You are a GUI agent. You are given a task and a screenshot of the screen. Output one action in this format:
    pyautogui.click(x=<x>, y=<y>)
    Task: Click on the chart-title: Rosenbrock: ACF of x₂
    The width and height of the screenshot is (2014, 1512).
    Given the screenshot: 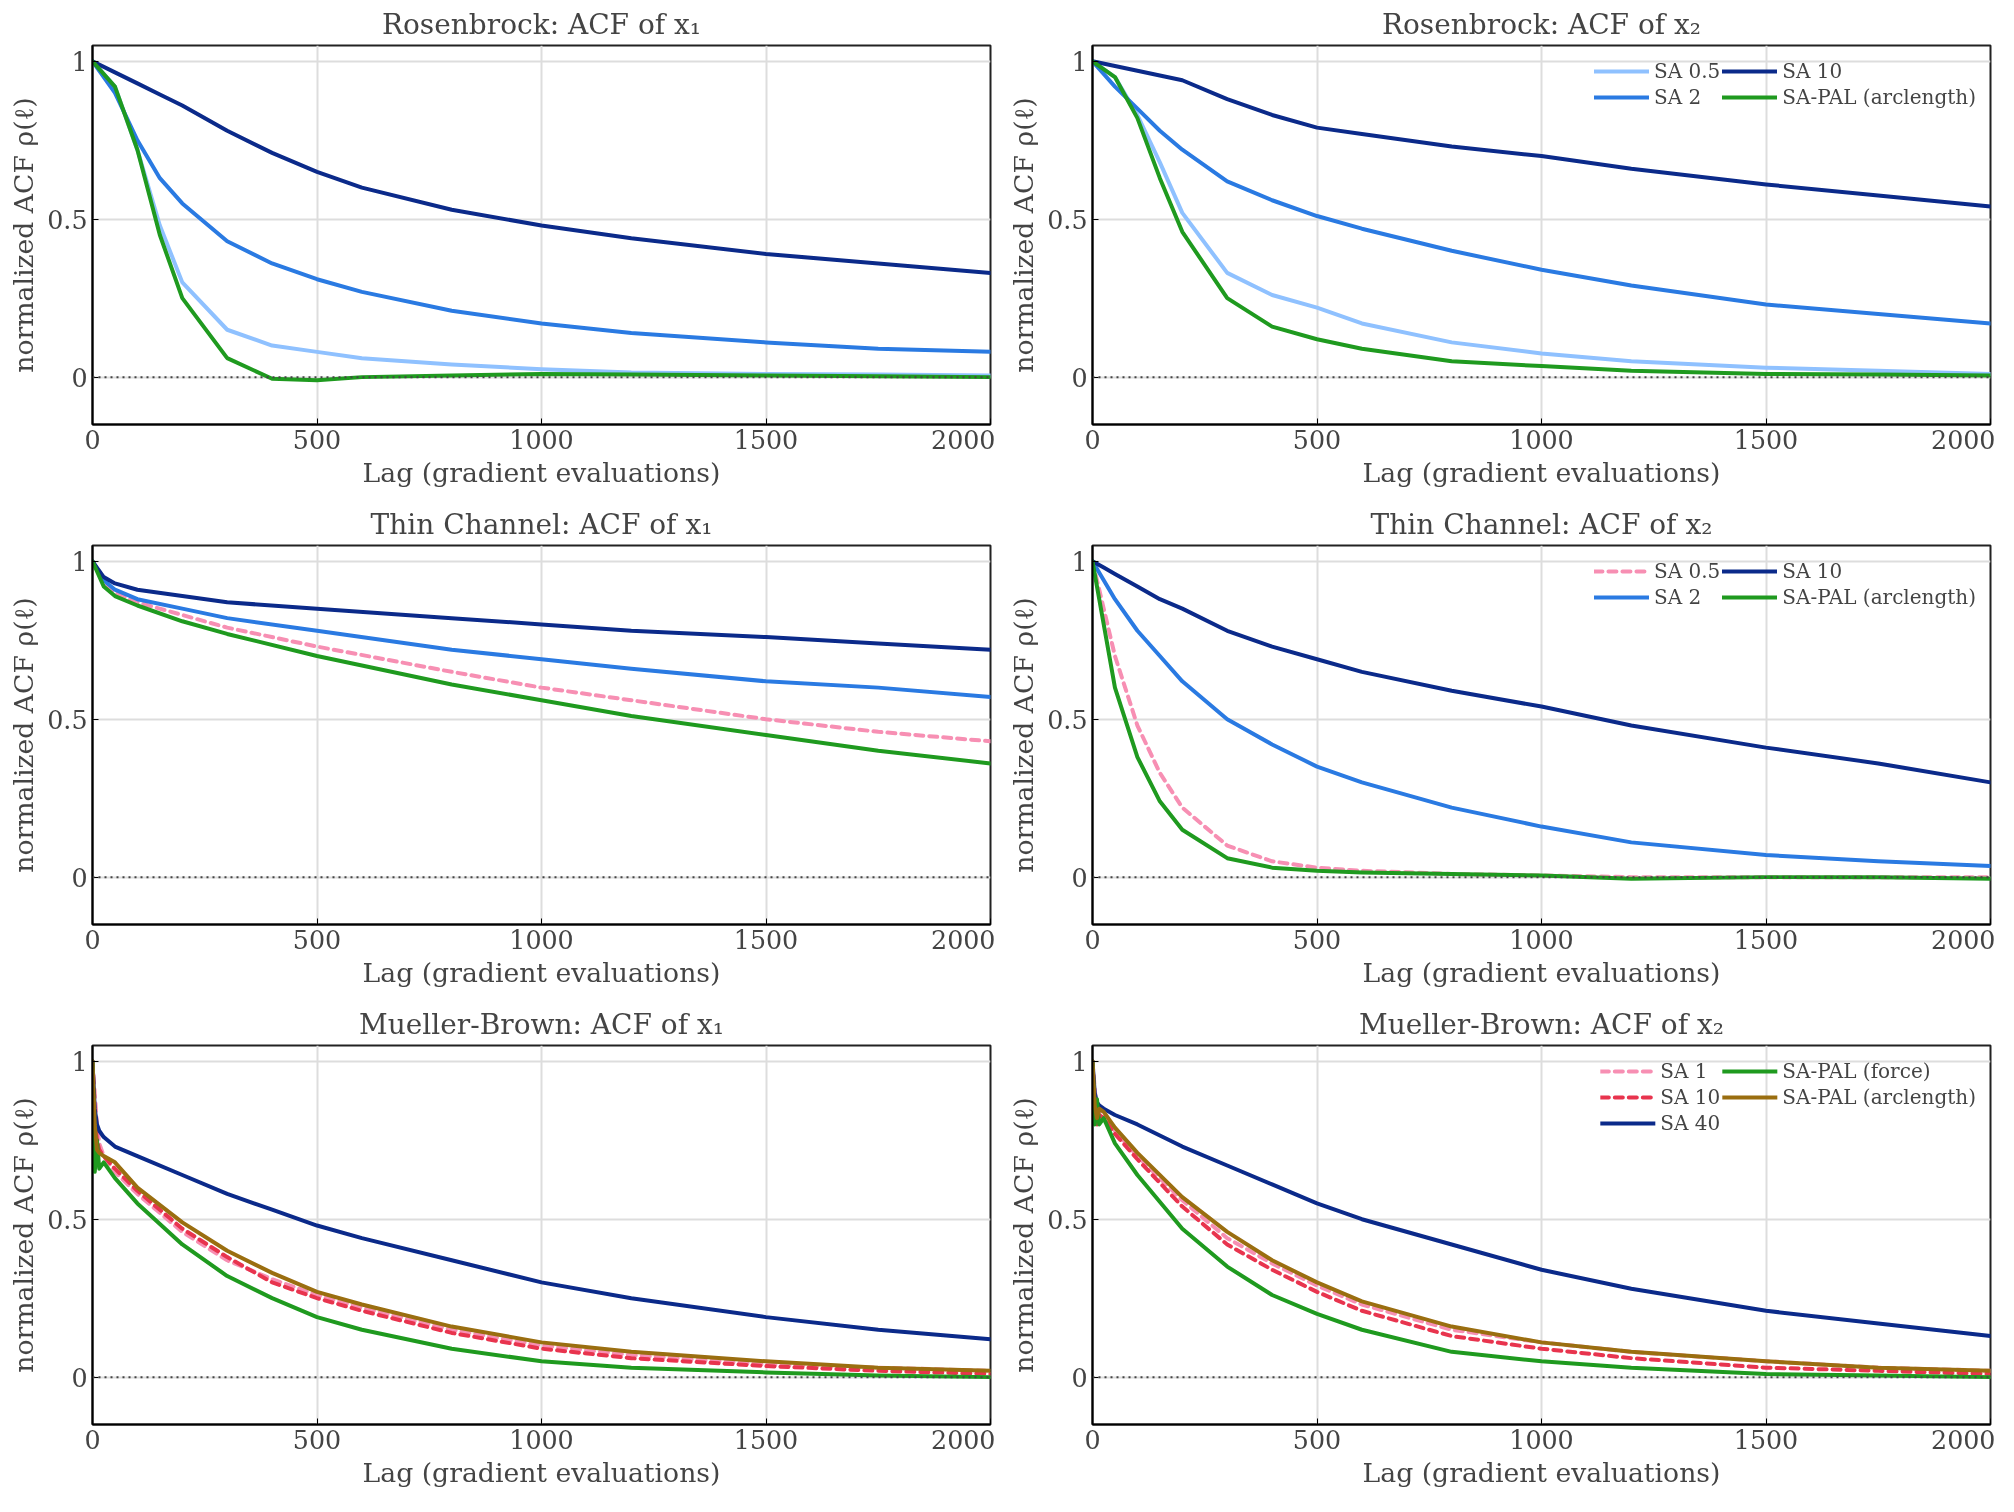 What is the action you would take?
    pyautogui.click(x=1541, y=24)
    